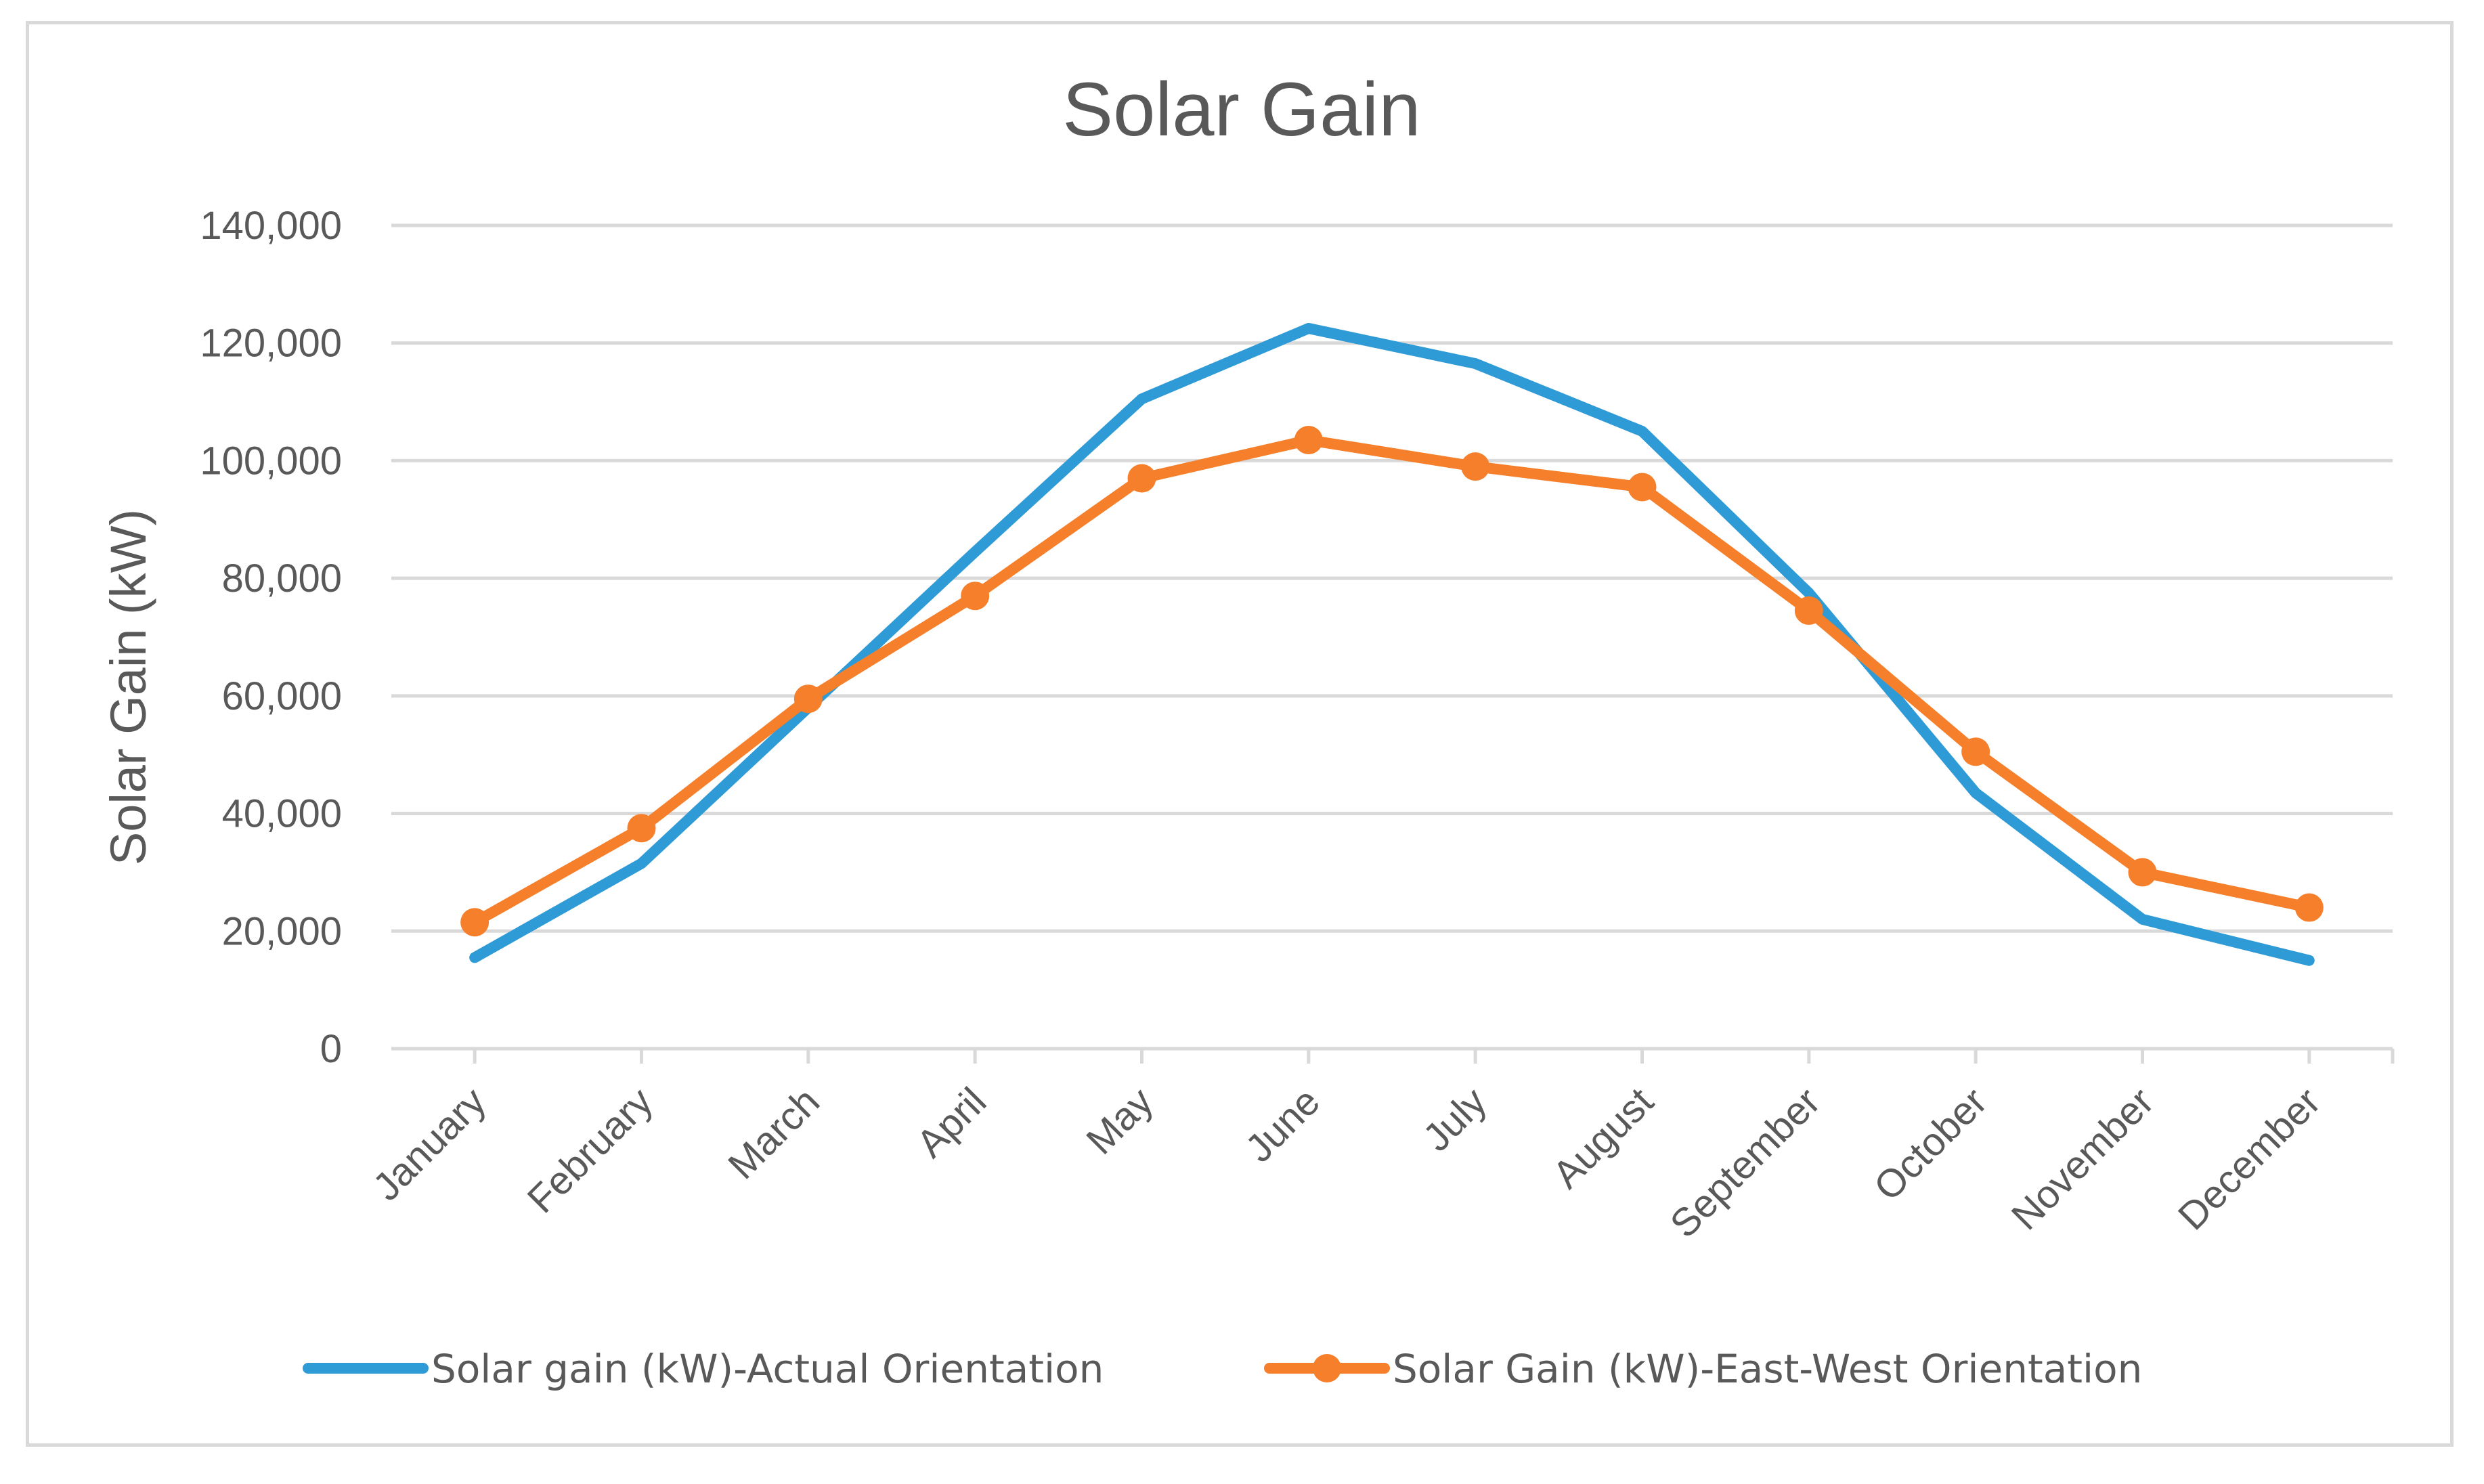 Image resolution: width=2484 pixels, height=1484 pixels. Describe the element at coordinates (282, 814) in the screenshot. I see `y-tick-label: 40,000` at that location.